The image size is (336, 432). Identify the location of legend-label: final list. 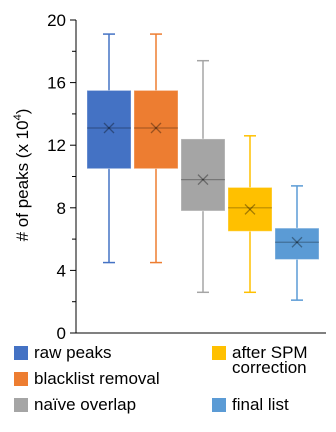
(260, 404).